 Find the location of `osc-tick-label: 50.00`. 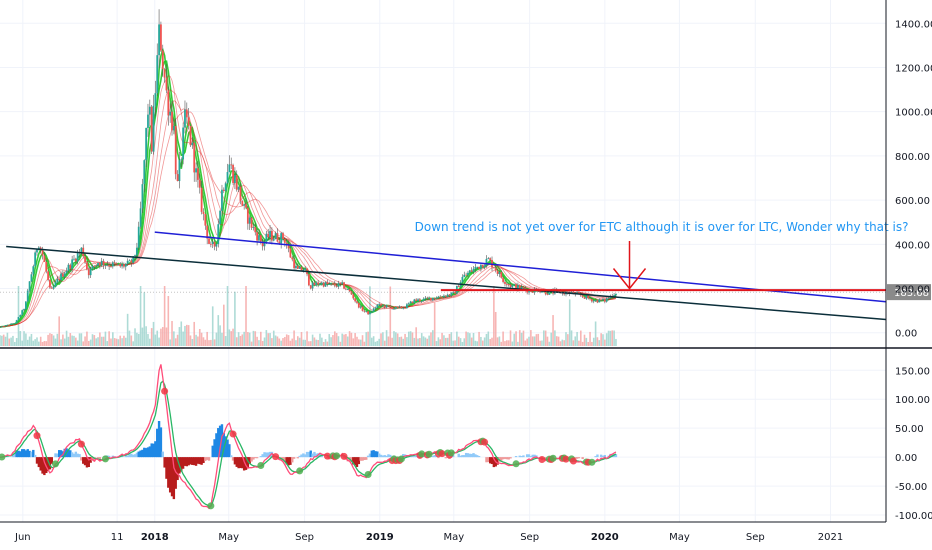

osc-tick-label: 50.00 is located at coordinates (909, 429).